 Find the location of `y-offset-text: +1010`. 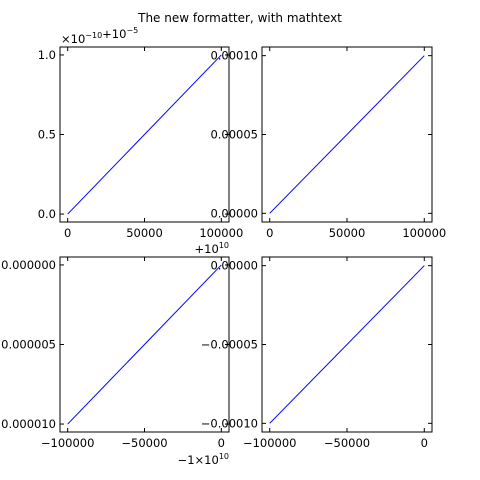

y-offset-text: +1010 is located at coordinates (212, 248).